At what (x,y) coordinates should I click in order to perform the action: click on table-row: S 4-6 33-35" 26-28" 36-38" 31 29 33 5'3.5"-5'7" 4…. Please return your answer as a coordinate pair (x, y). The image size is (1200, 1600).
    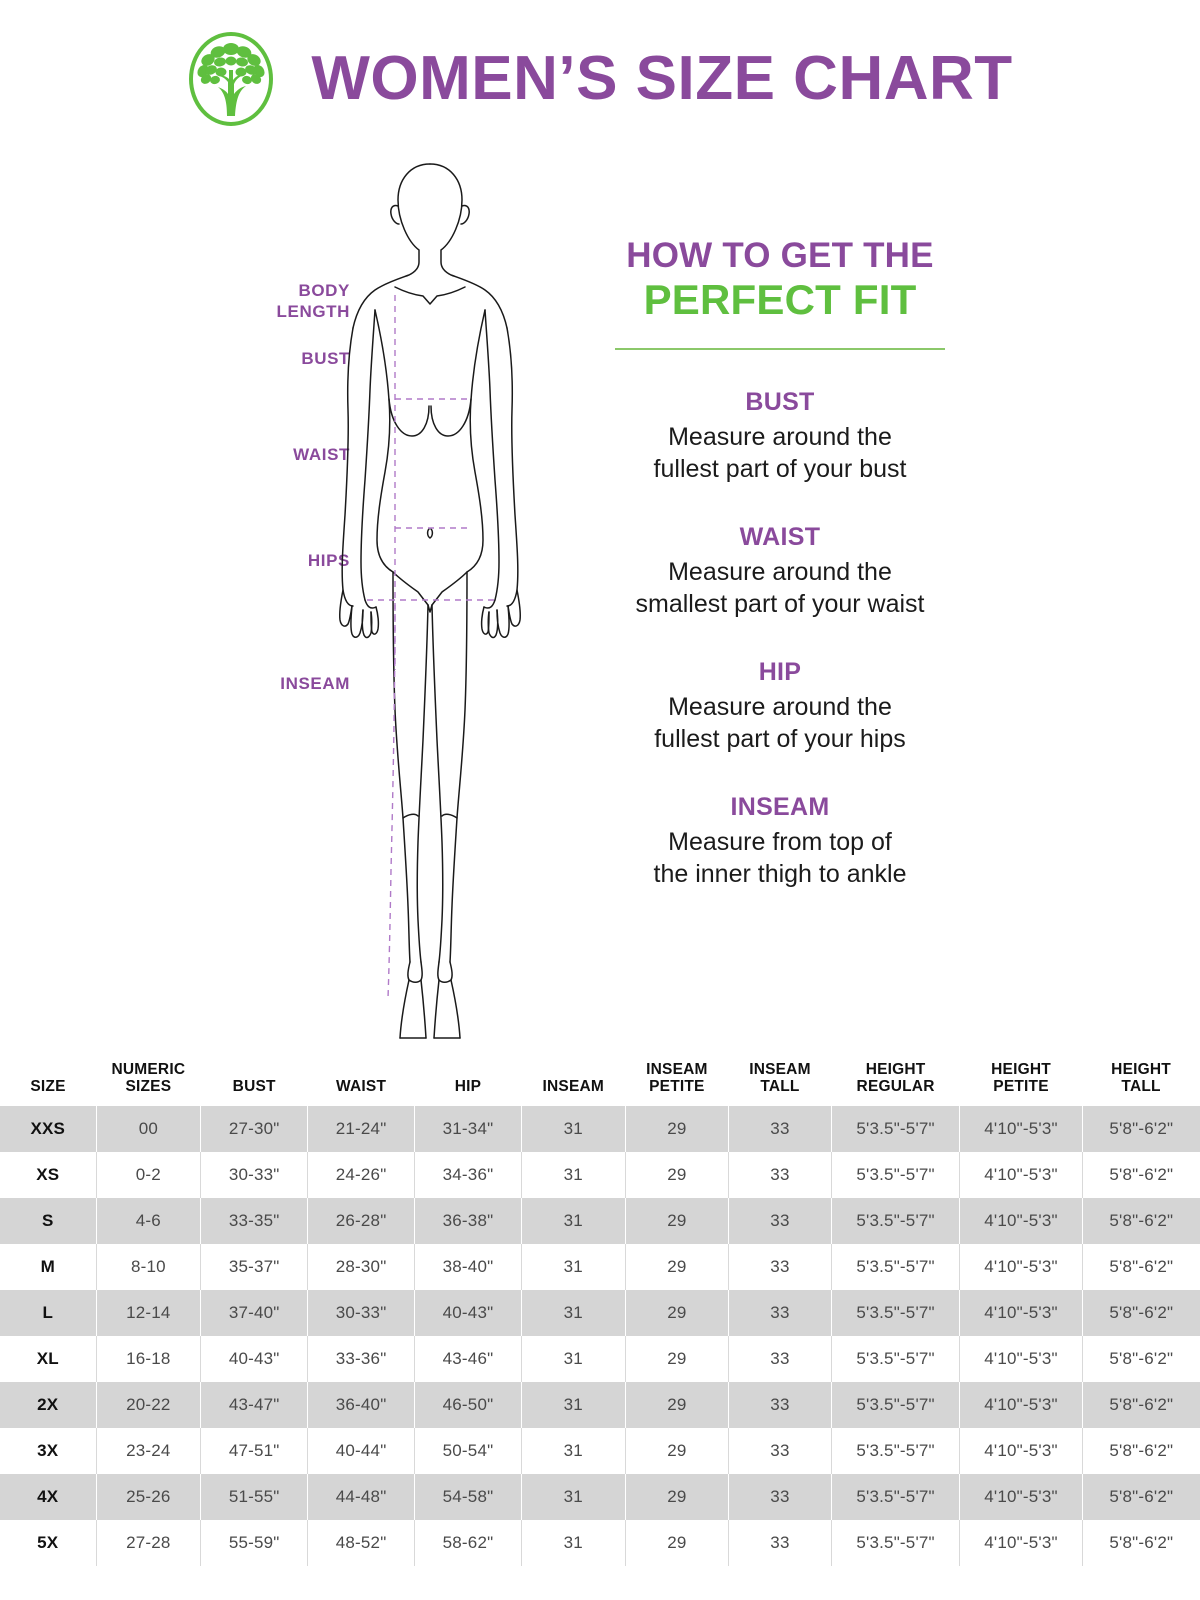
    Looking at the image, I should click on (600, 1220).